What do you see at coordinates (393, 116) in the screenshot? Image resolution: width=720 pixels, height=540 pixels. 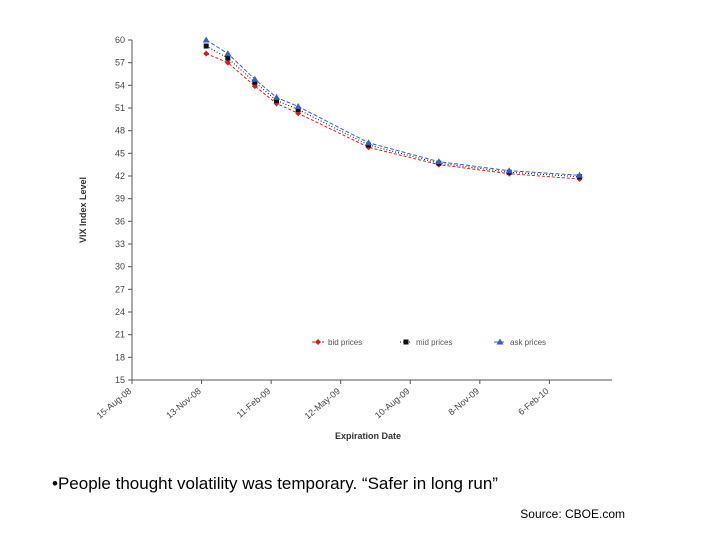 I see `series-line-bid-prices` at bounding box center [393, 116].